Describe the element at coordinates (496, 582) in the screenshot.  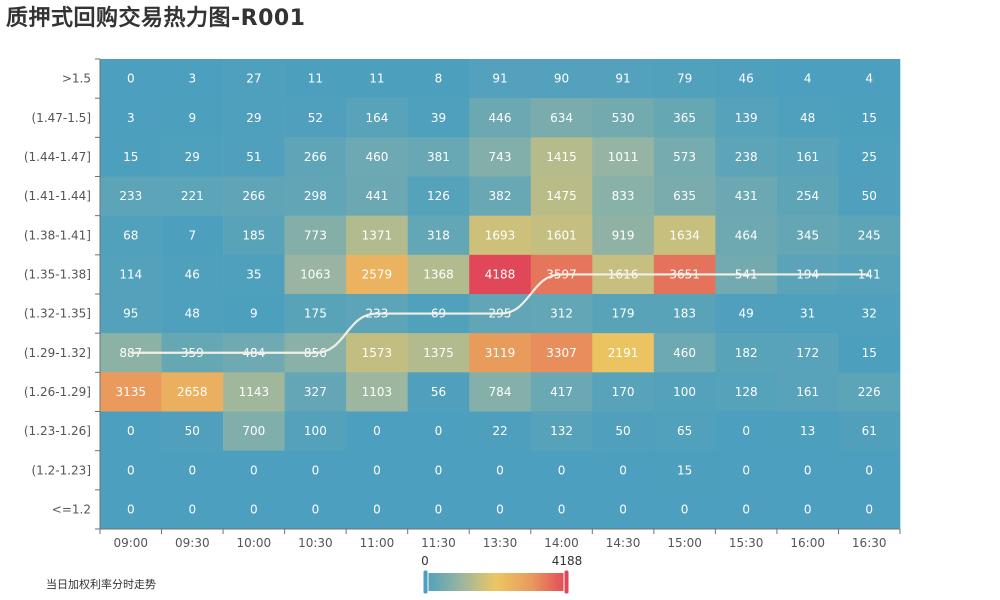
I see `visual-map-gradient-bar` at that location.